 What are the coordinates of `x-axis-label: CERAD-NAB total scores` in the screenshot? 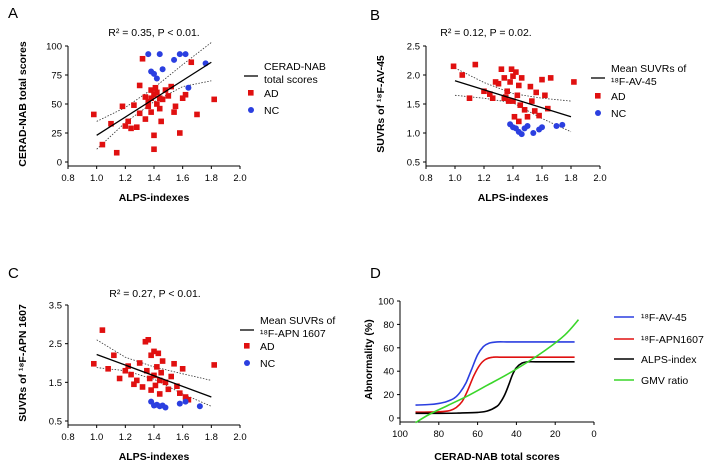 It's located at (497, 457).